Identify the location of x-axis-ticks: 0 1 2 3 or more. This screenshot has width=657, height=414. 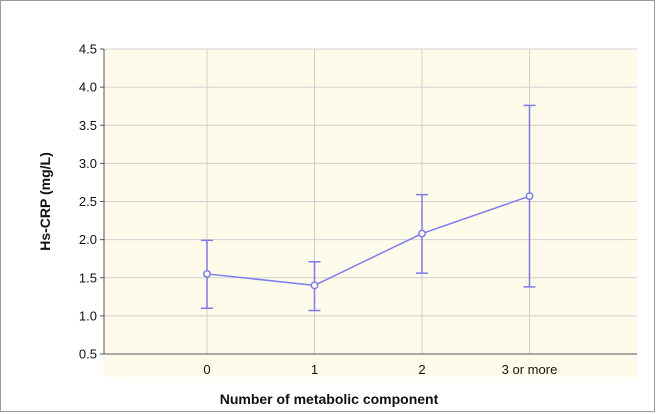
(380, 369).